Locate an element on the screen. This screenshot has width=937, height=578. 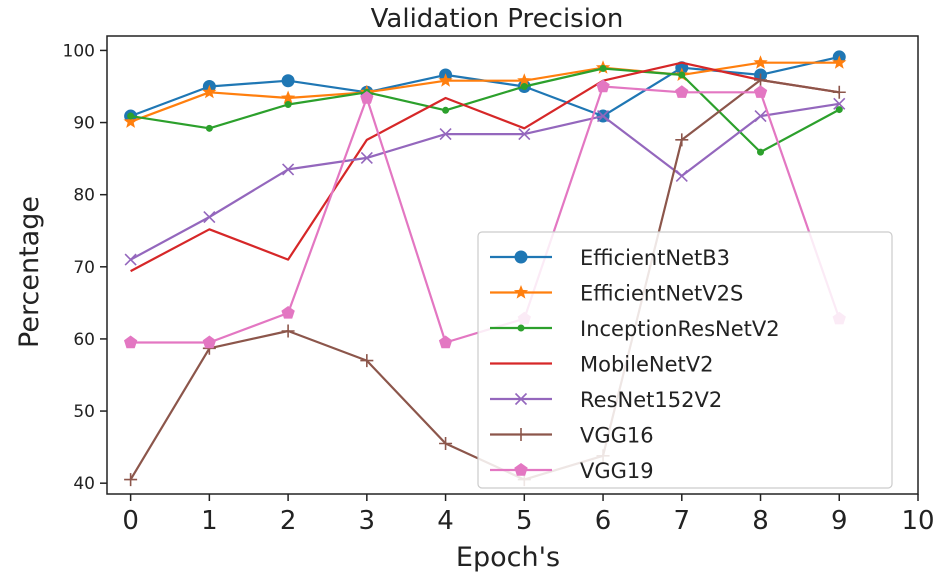
x-axis-ticks: 0 1 2 3 4 5 6 7 8 9 10 is located at coordinates (528, 515).